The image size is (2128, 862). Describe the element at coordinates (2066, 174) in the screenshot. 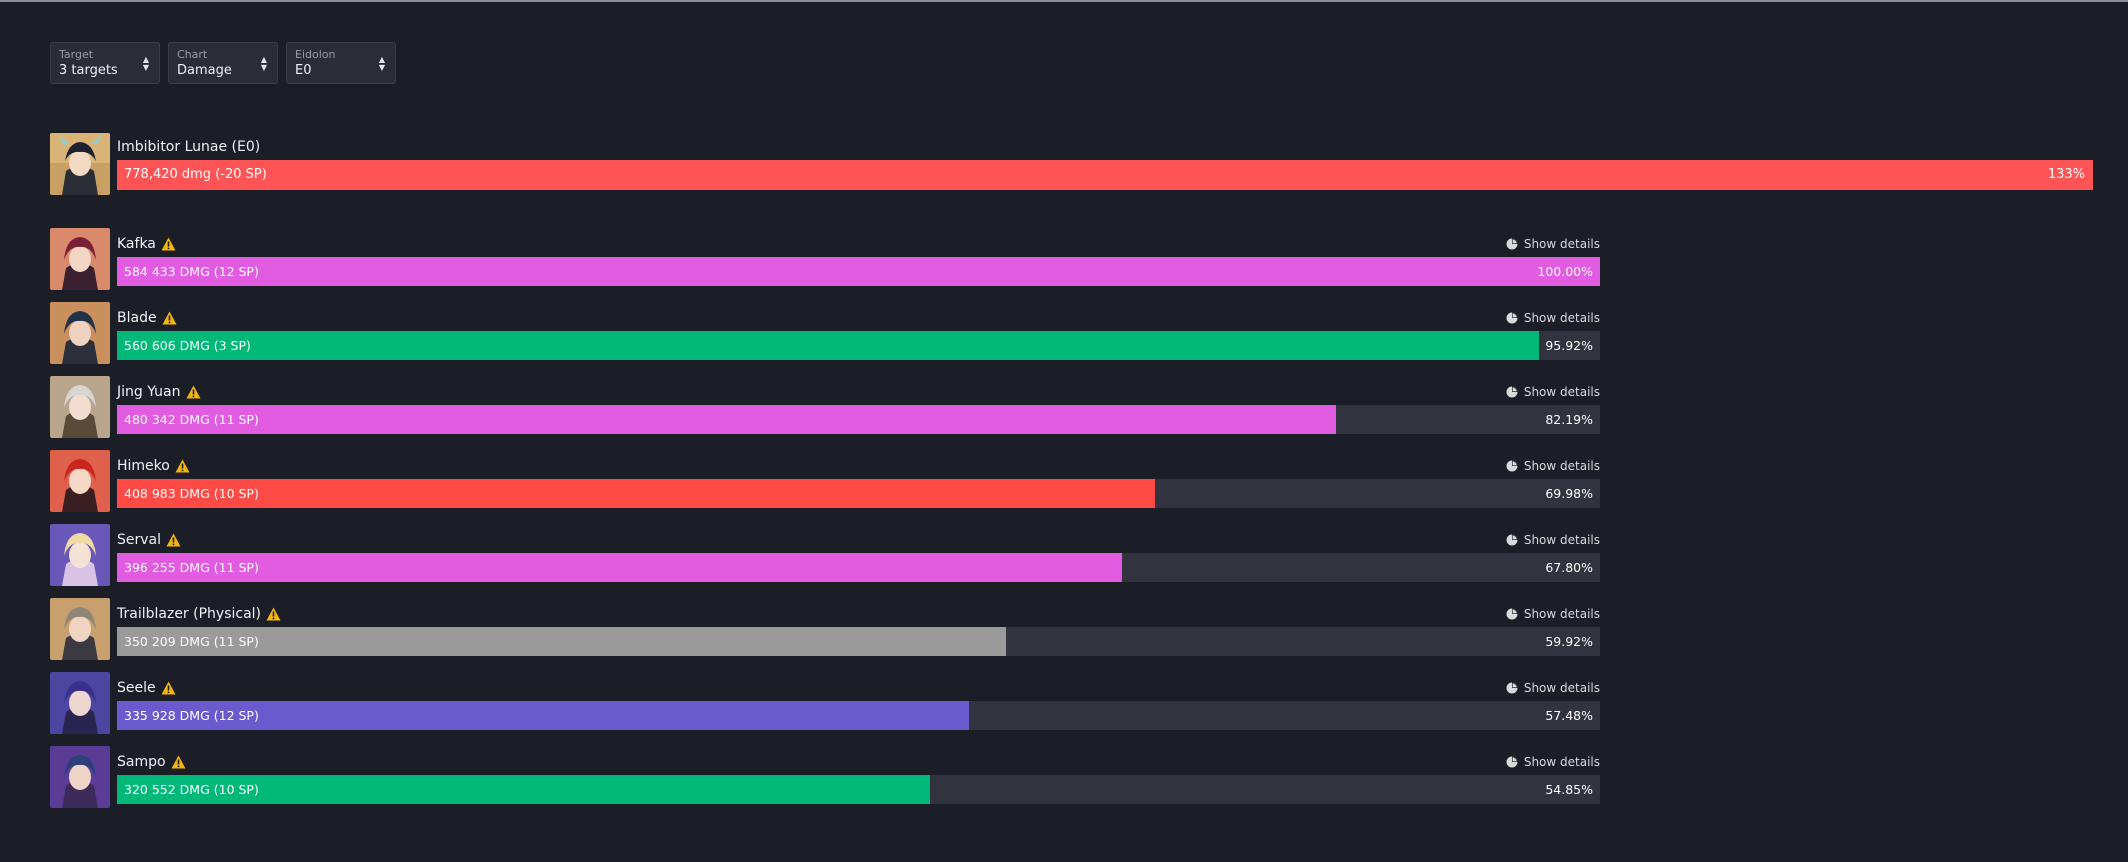

I see `hero-percent-label: 133%` at that location.